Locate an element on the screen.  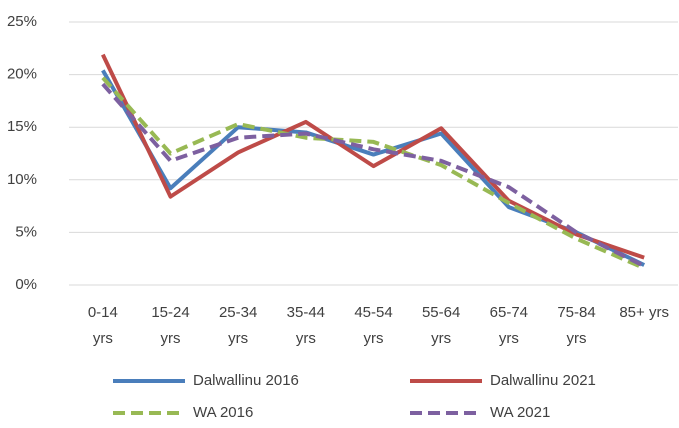
x-tick-label: 35-44 yrs is located at coordinates (306, 325).